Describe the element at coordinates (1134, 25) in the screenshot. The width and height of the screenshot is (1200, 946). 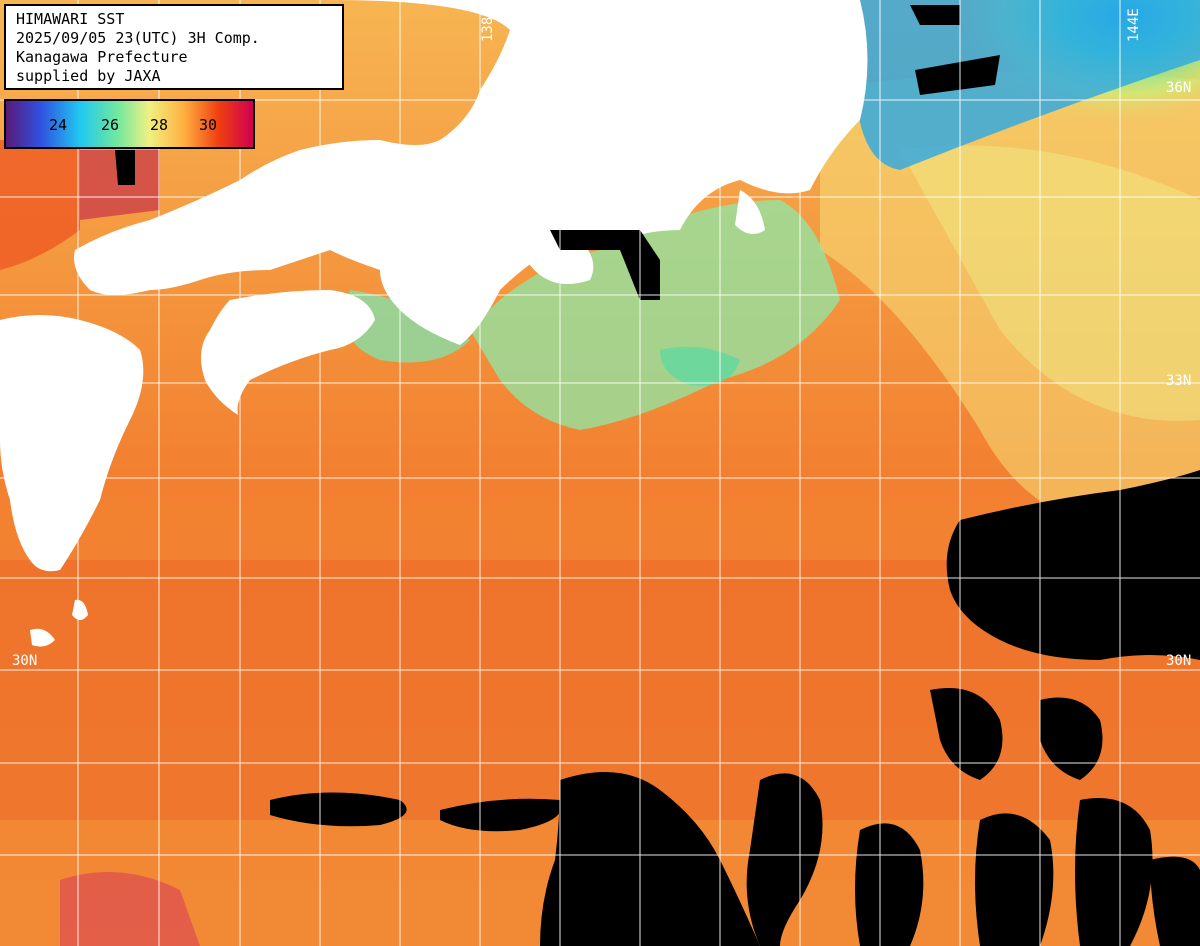
I see `lon-label-144e: 144E` at that location.